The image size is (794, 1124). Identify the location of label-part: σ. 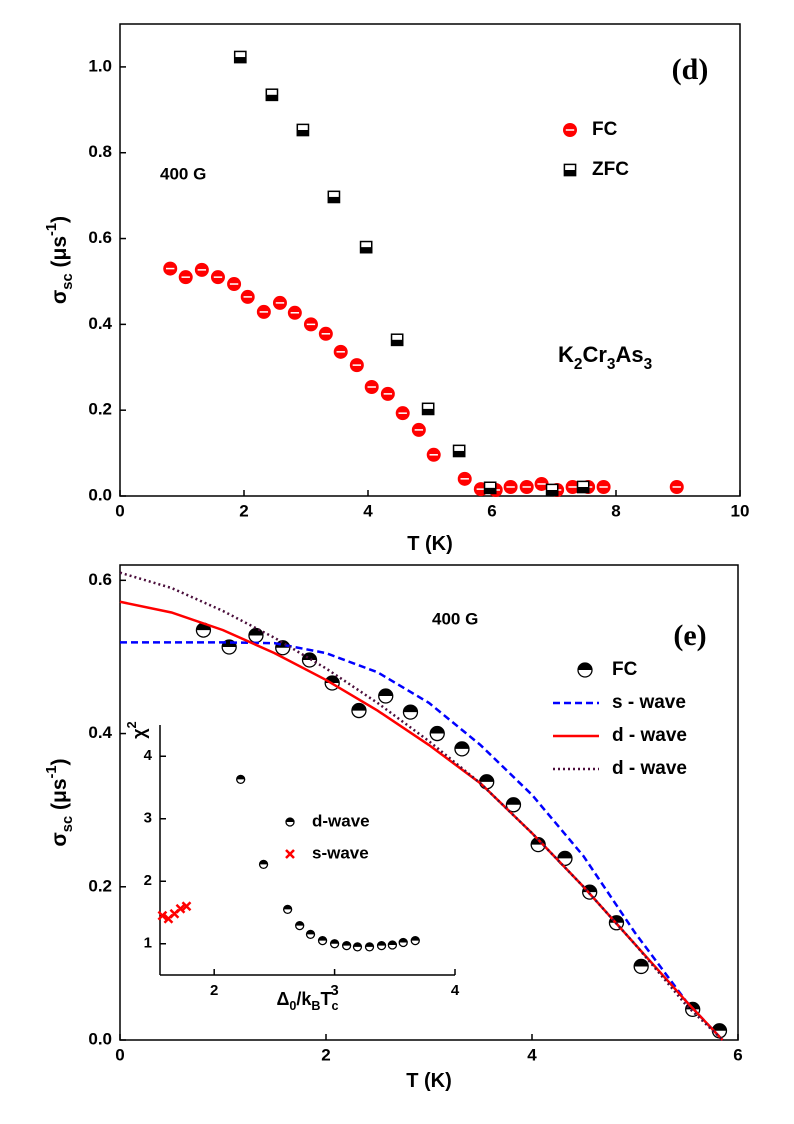
(59, 297).